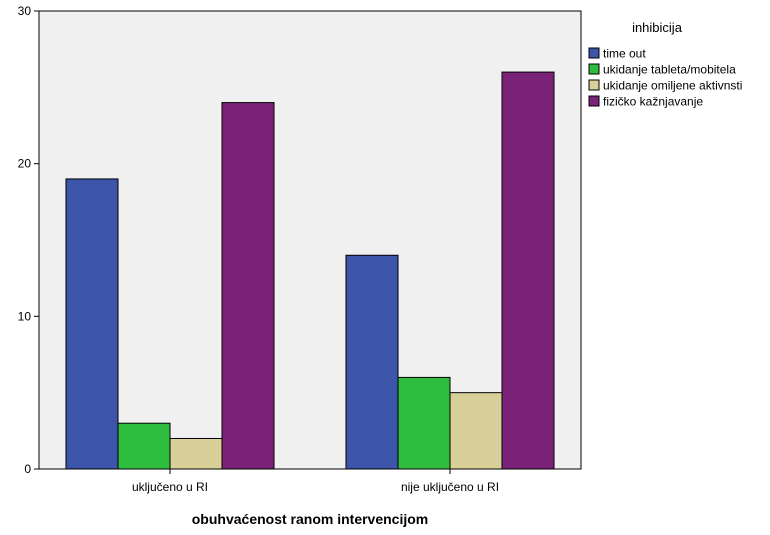 The image size is (770, 535). Describe the element at coordinates (653, 102) in the screenshot. I see `legend-label-4: fizičko kažnjavanje` at that location.